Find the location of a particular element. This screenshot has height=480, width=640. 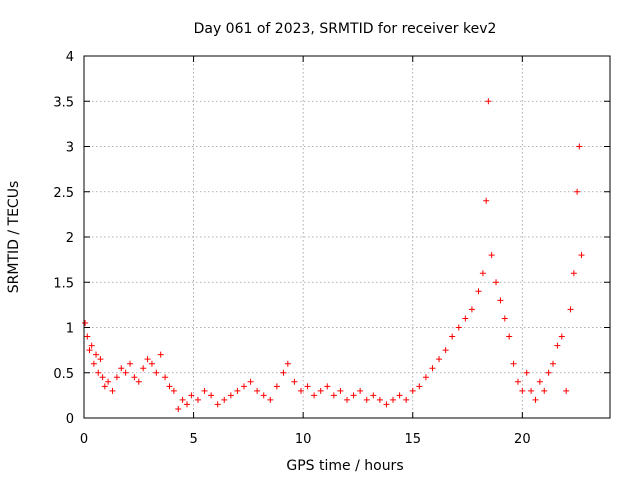

x-tick-label: 10 is located at coordinates (303, 439).